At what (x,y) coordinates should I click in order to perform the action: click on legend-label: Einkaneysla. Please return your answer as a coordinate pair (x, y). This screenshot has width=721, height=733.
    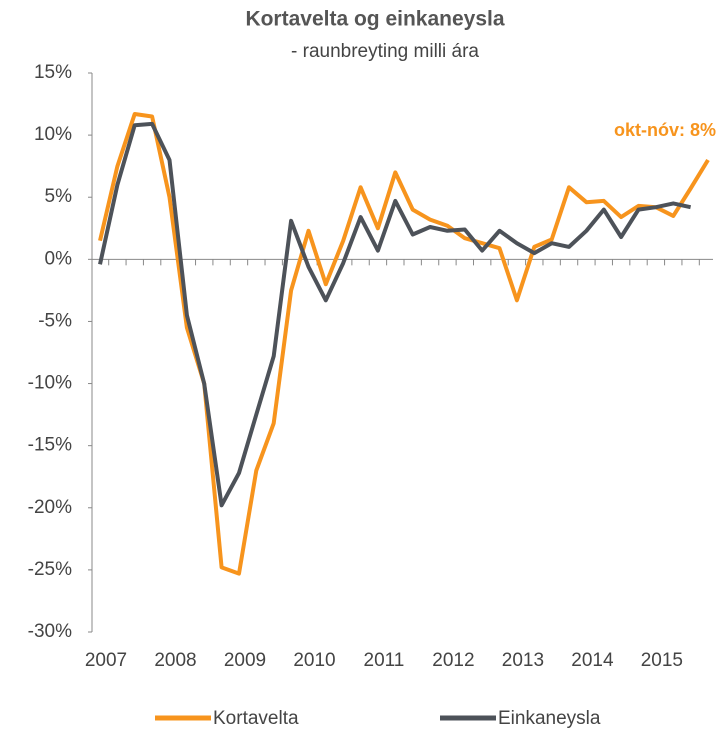
    Looking at the image, I should click on (549, 718).